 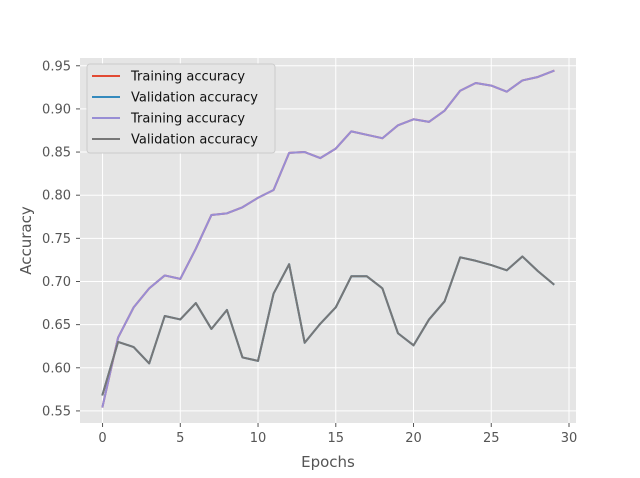 What do you see at coordinates (56, 153) in the screenshot?
I see `y-tick-label: 0.85` at bounding box center [56, 153].